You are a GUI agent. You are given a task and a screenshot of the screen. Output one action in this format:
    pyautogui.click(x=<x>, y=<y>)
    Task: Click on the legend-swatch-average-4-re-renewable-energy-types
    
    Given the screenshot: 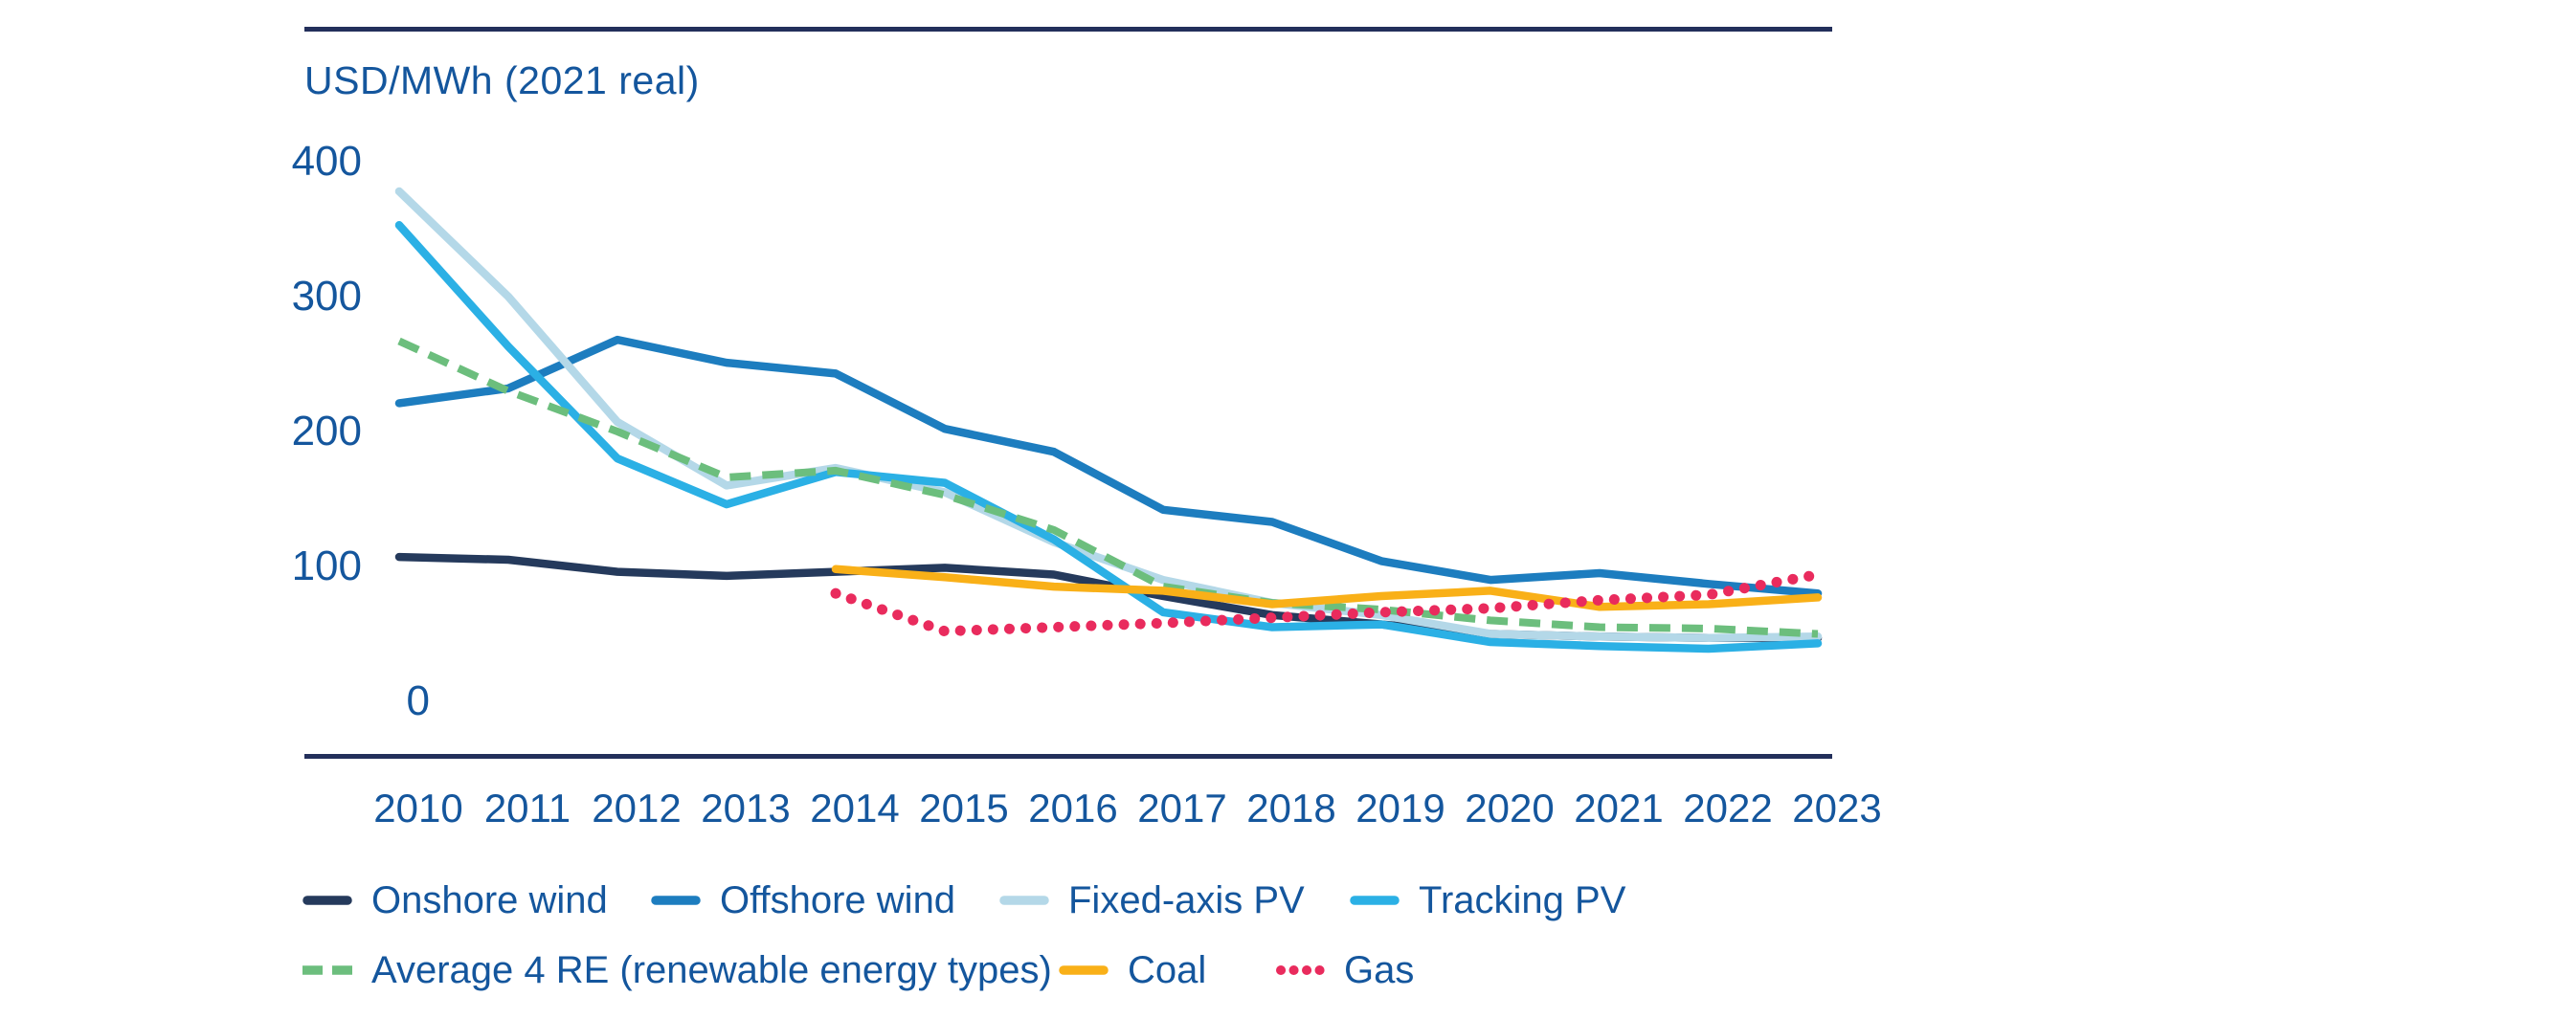 What is the action you would take?
    pyautogui.click(x=327, y=970)
    